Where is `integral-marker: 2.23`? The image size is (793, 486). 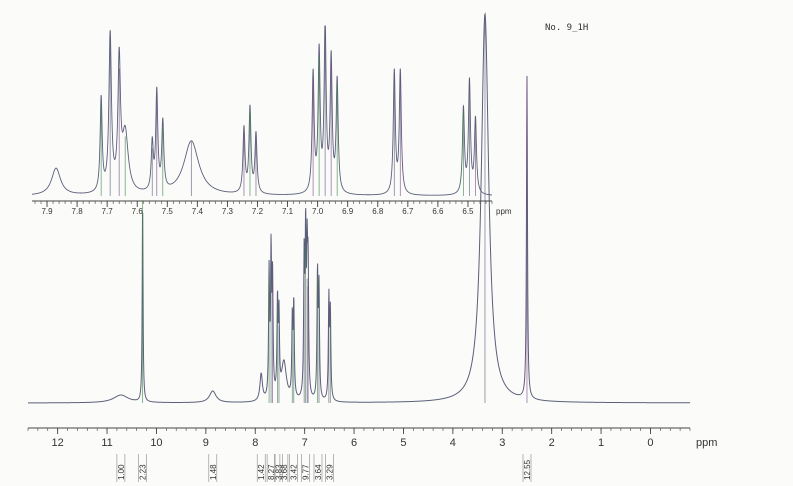
integral-marker: 2.23 is located at coordinates (143, 468).